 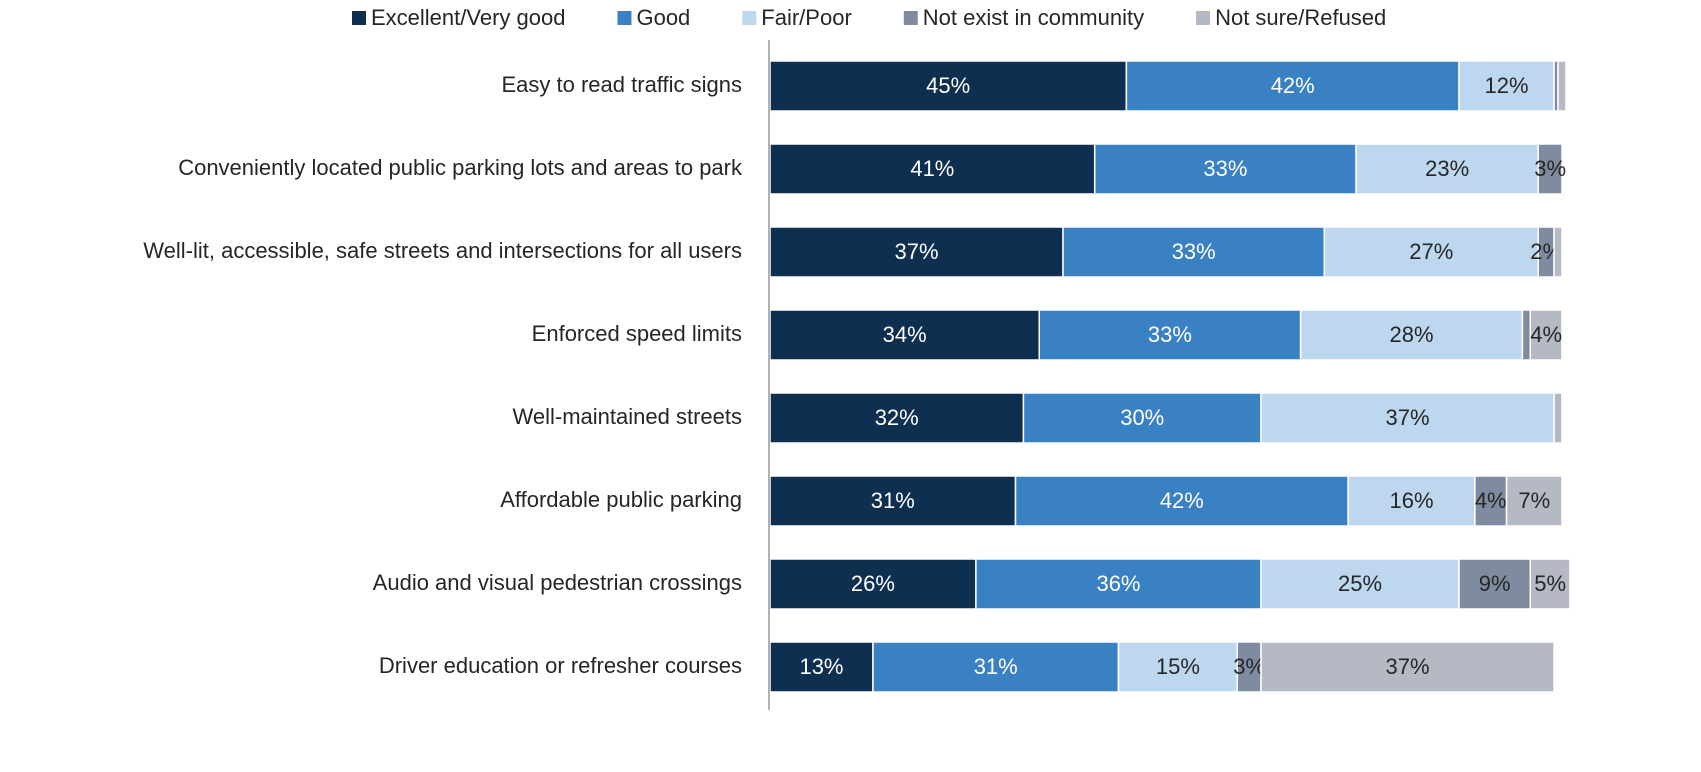 I want to click on value-label: 32%, so click(x=897, y=417).